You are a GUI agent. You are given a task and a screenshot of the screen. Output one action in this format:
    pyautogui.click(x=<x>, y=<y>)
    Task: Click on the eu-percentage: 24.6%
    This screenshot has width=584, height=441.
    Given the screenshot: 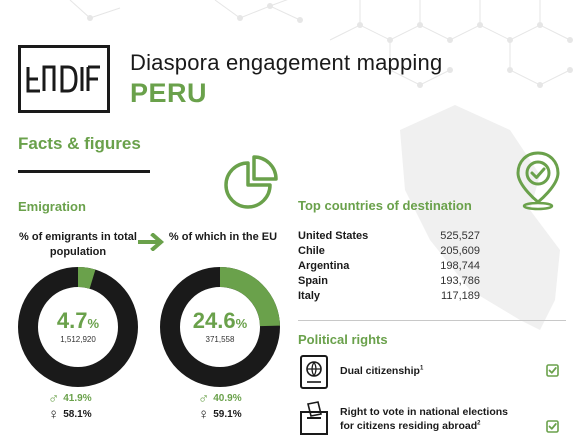 What is the action you would take?
    pyautogui.click(x=220, y=320)
    